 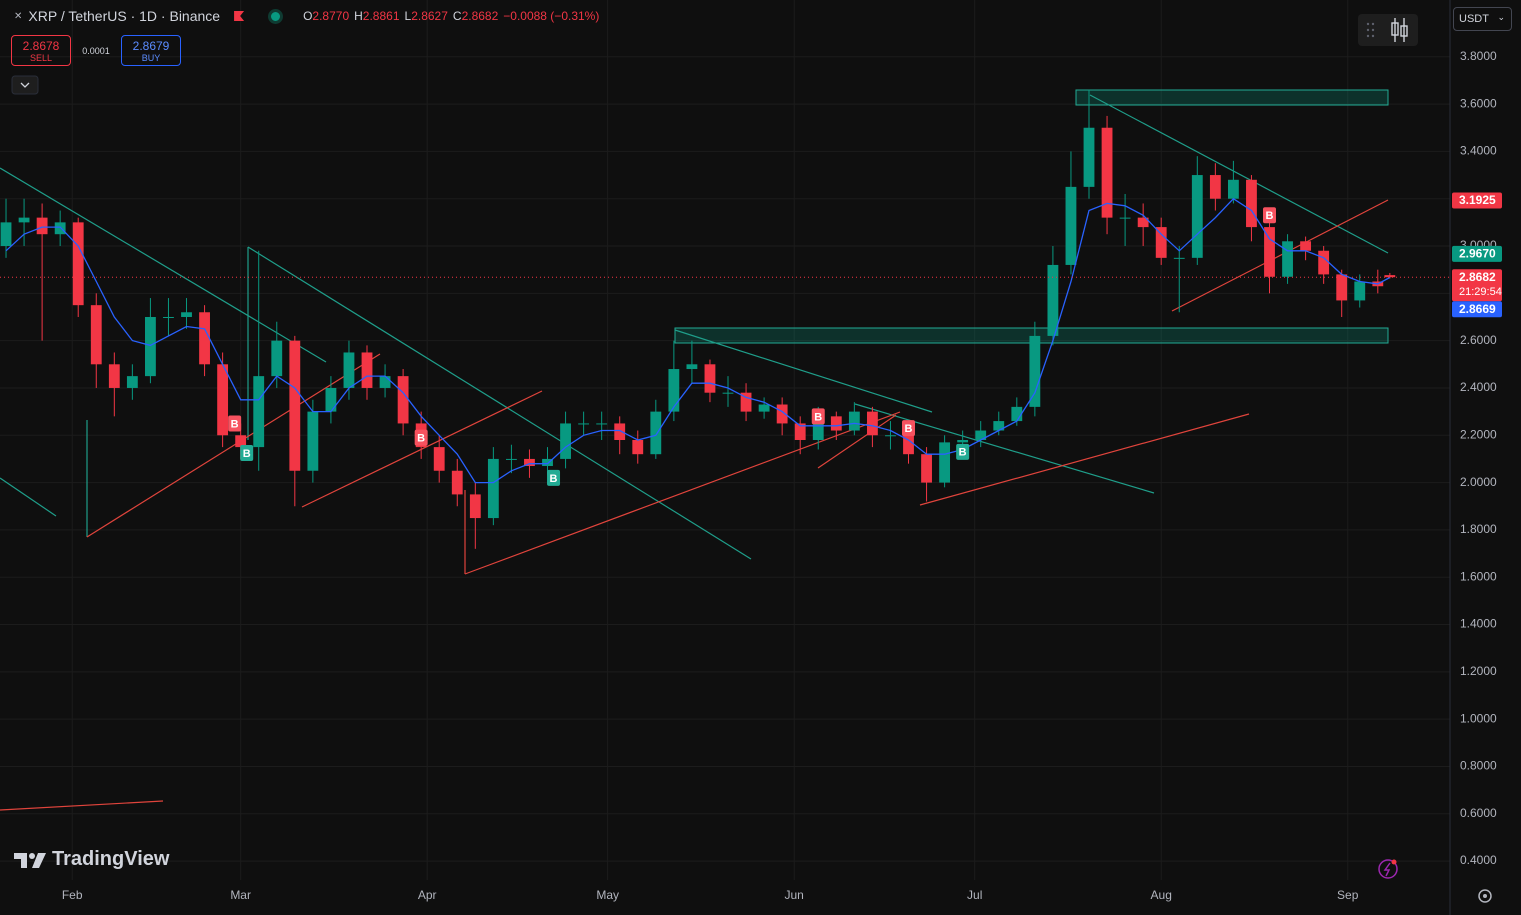 I want to click on ohlc-item: C2.8682, so click(x=475, y=16).